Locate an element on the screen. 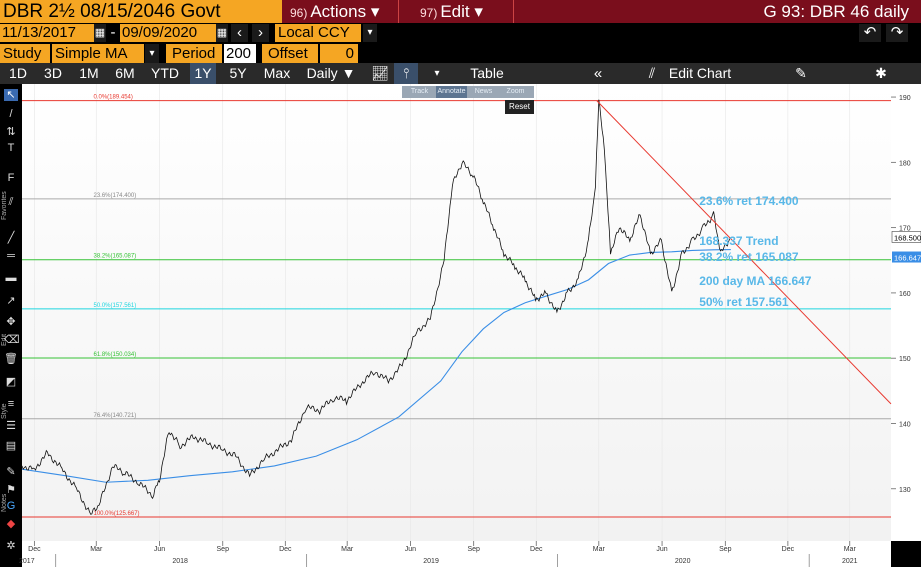  collapse-icon: « is located at coordinates (598, 73).